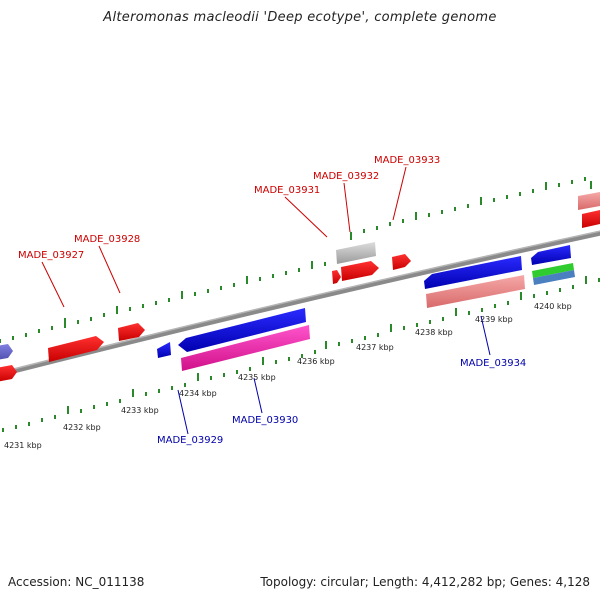 Image resolution: width=600 pixels, height=600 pixels. I want to click on reverse-features, so click(366, 308).